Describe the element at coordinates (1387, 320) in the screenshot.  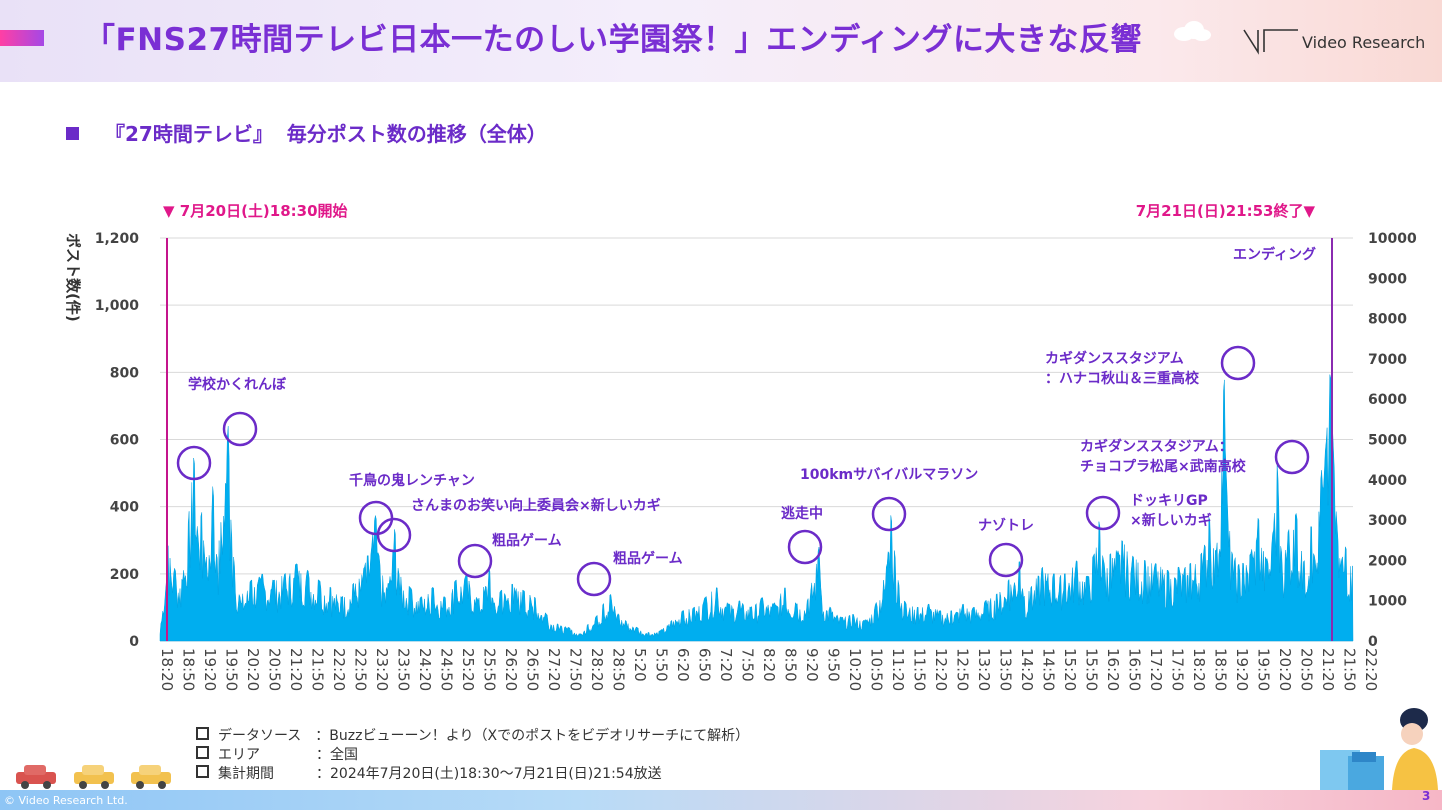
I see `y2-tick-label: 8000` at that location.